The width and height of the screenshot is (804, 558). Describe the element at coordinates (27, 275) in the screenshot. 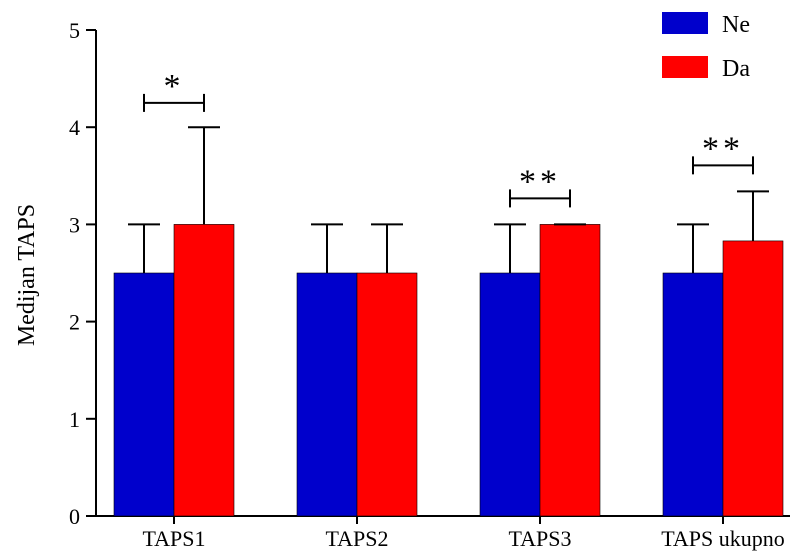

I see `y-axis-label: Medijan TAPS` at that location.